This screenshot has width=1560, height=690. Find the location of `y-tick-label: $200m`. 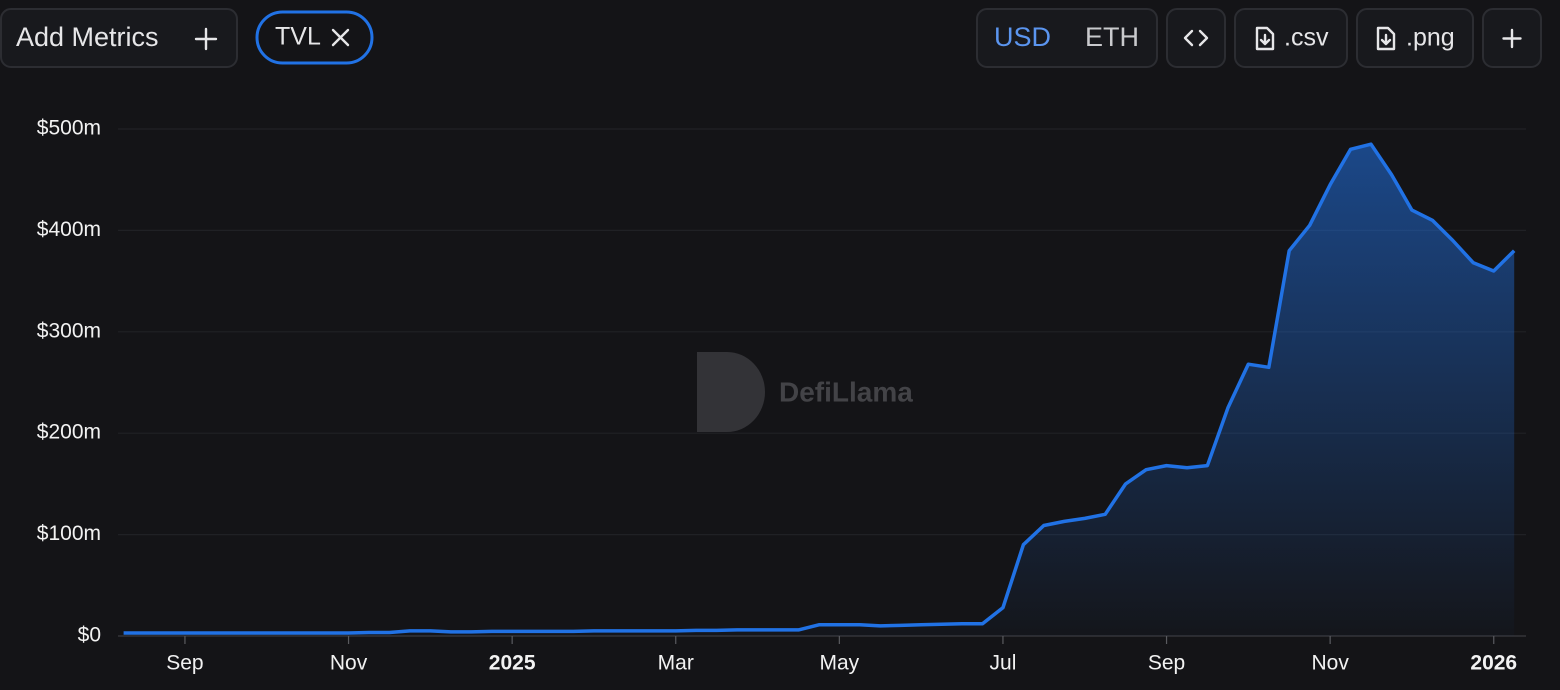

y-tick-label: $200m is located at coordinates (69, 432).